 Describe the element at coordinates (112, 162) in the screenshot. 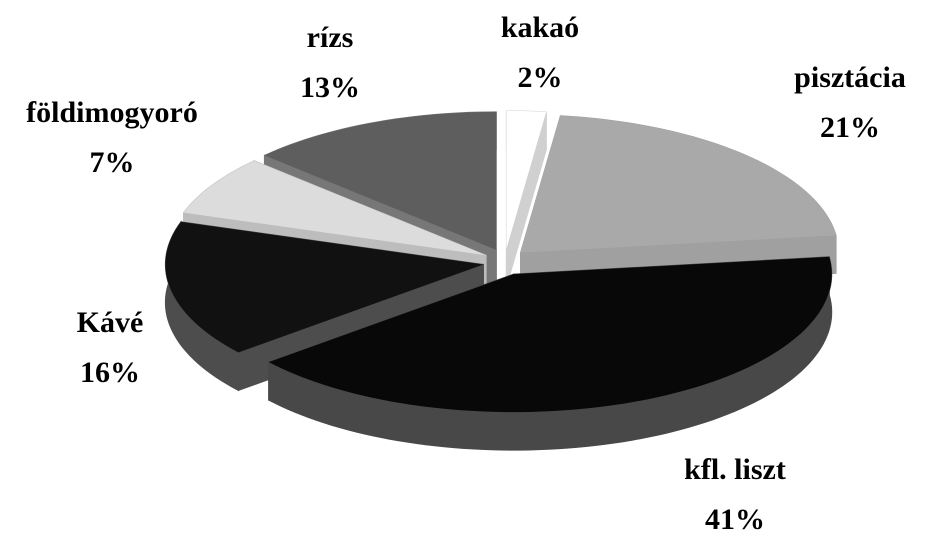

I see `slice-value-label: 7%` at that location.